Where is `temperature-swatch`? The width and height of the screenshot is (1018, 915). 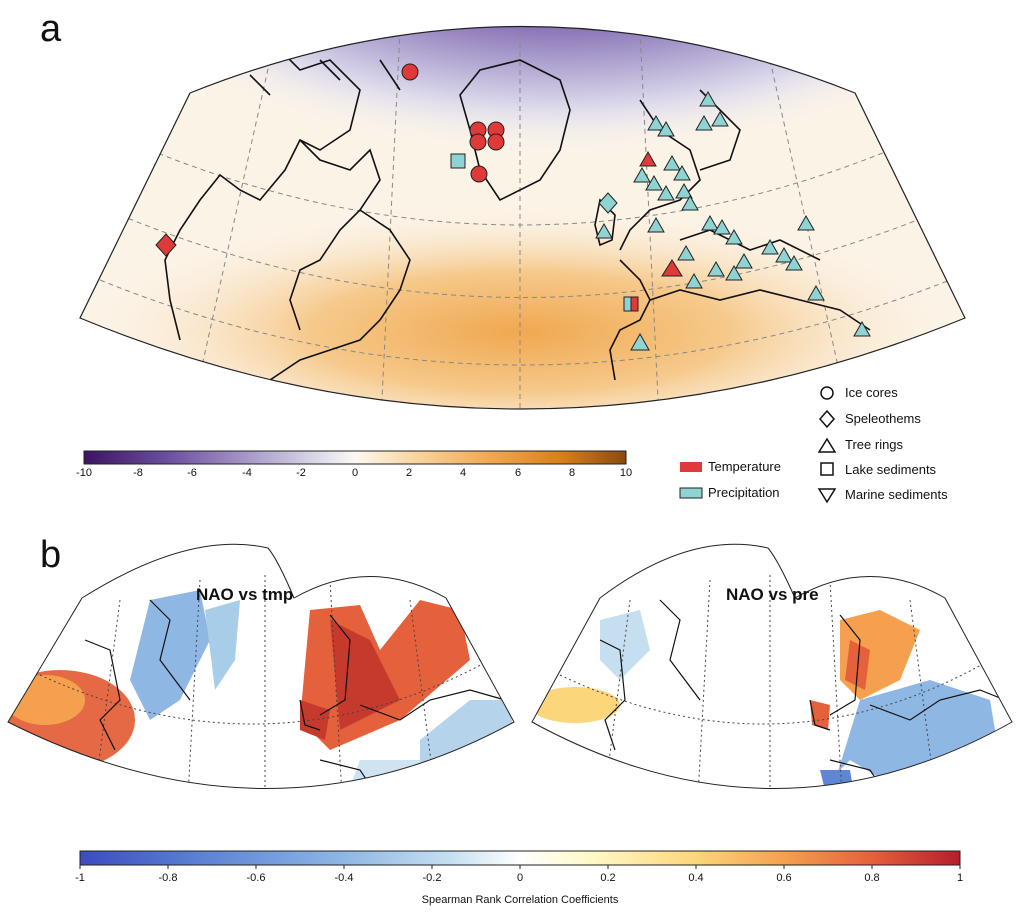
temperature-swatch is located at coordinates (691, 467).